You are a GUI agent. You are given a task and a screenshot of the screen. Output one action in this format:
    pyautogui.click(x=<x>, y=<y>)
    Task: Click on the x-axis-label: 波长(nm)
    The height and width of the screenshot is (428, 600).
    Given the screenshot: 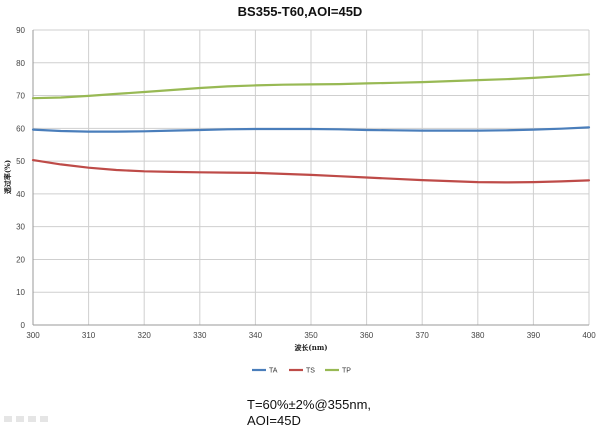 What is the action you would take?
    pyautogui.click(x=310, y=347)
    